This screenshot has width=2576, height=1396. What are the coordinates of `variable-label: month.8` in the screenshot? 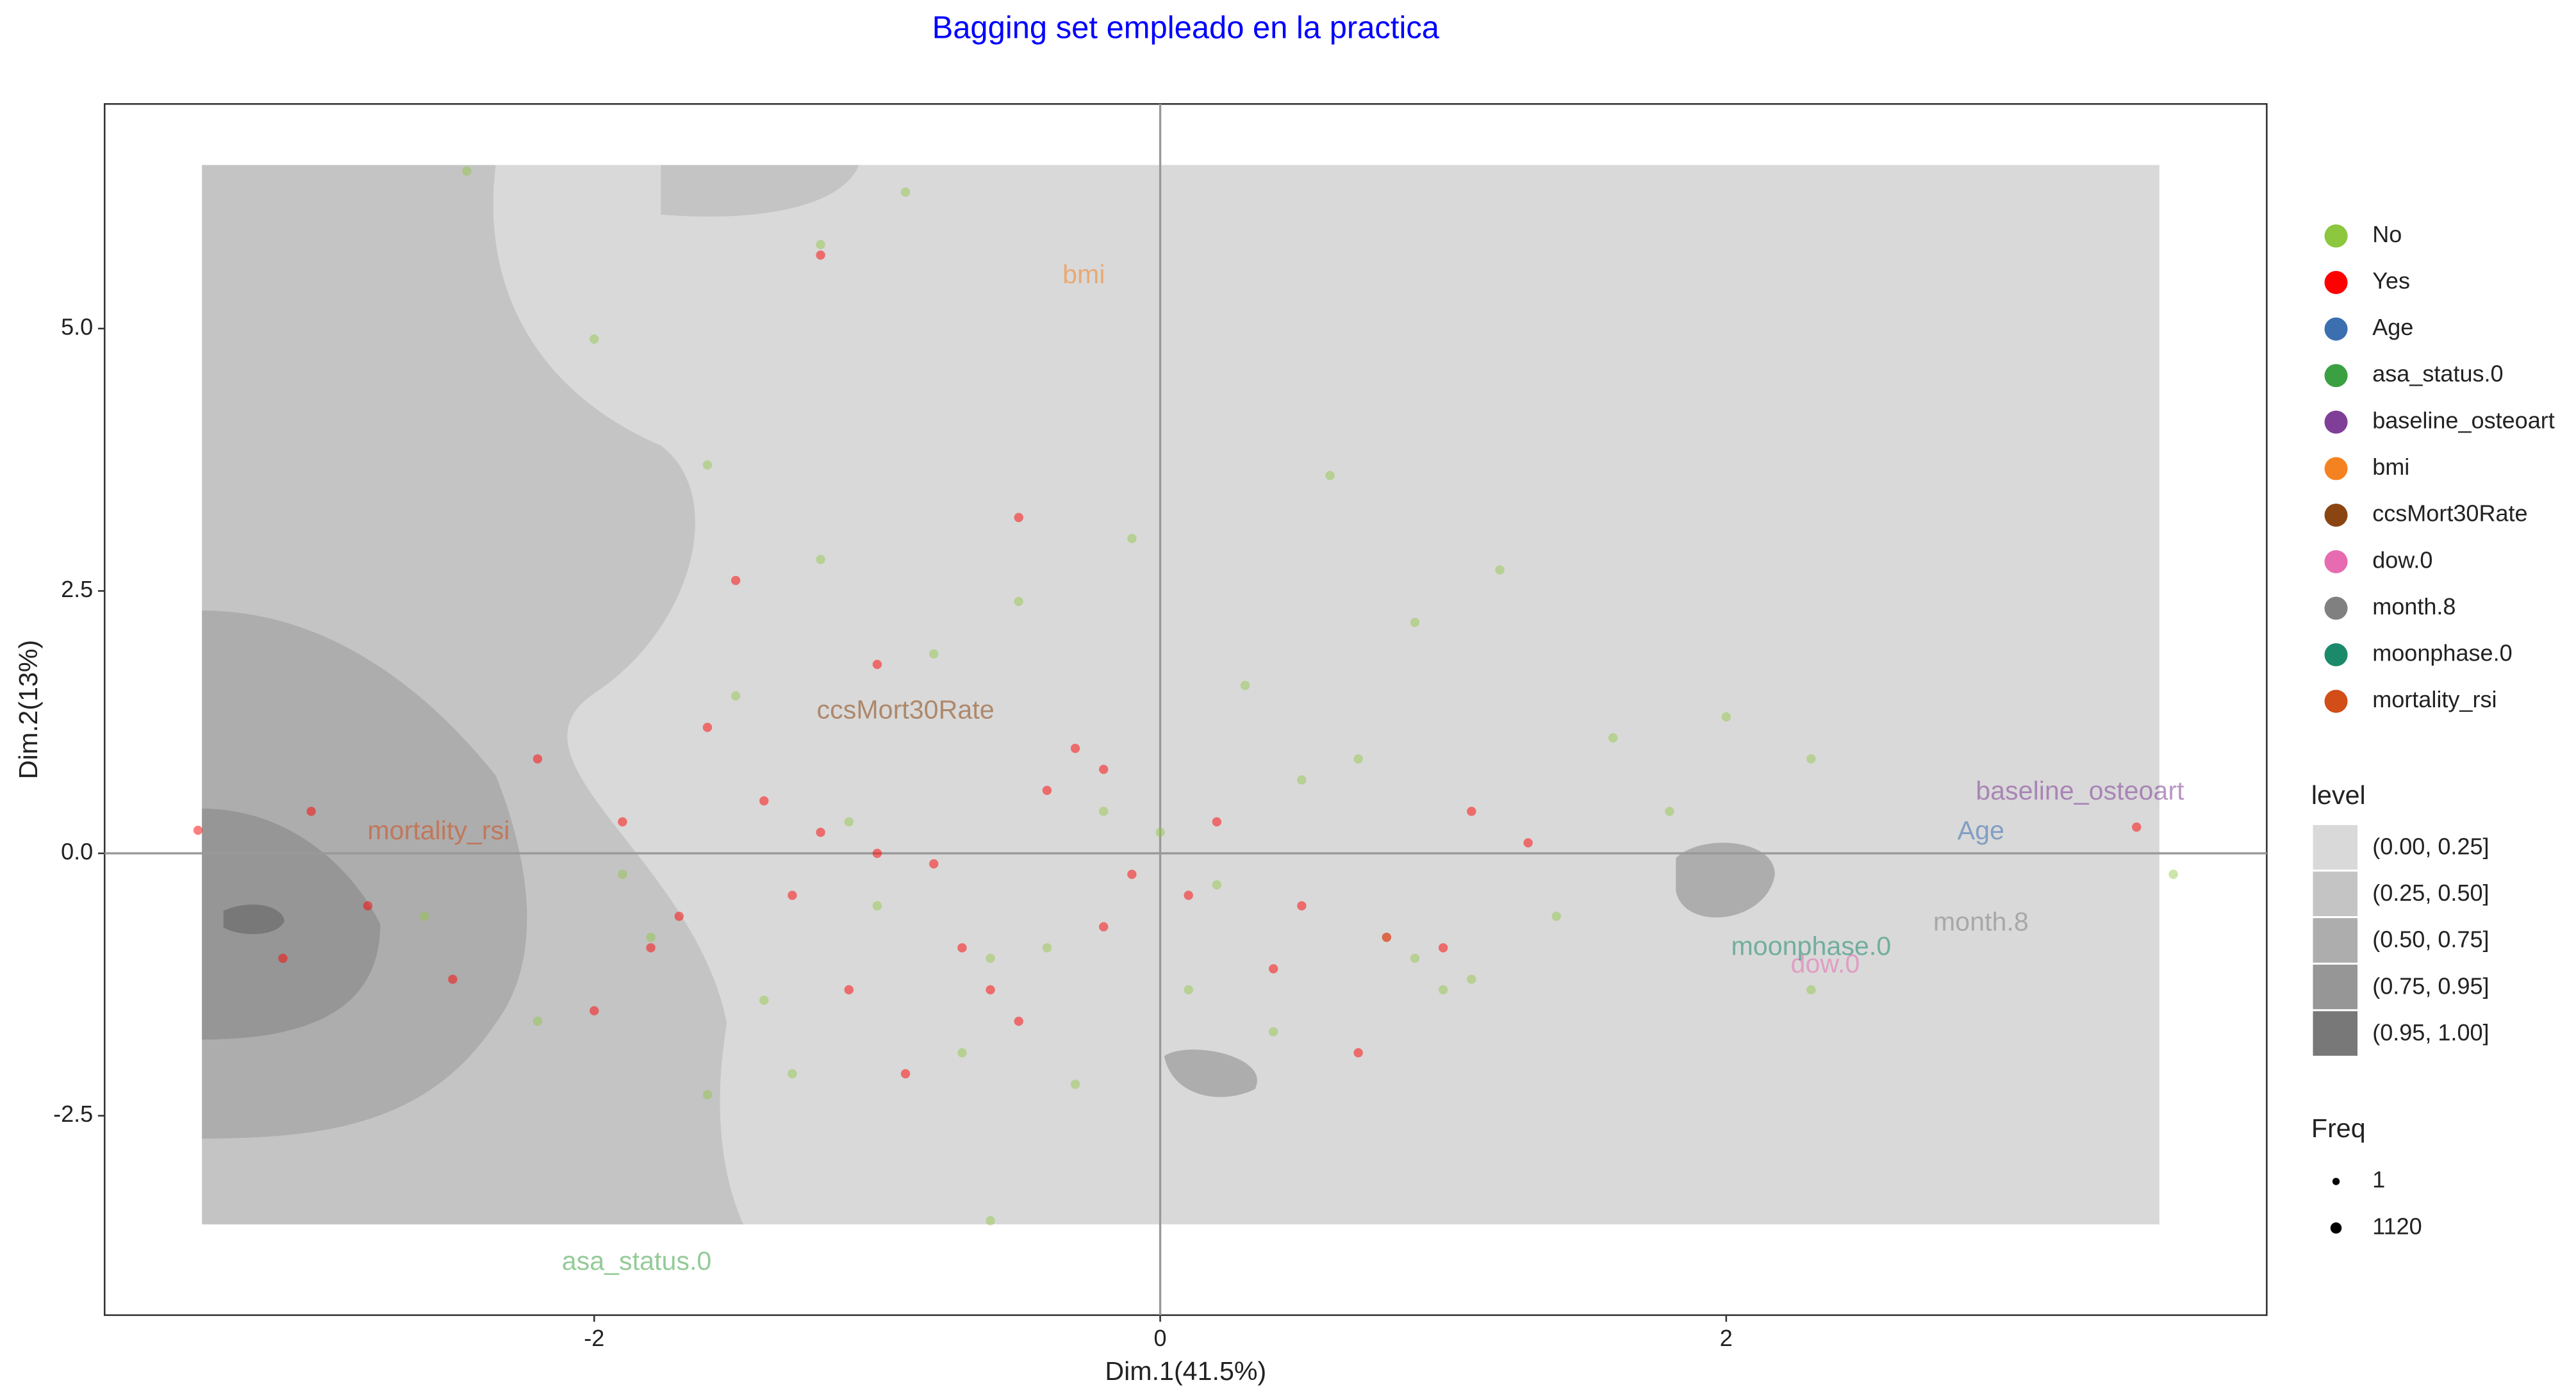 It's located at (1981, 922).